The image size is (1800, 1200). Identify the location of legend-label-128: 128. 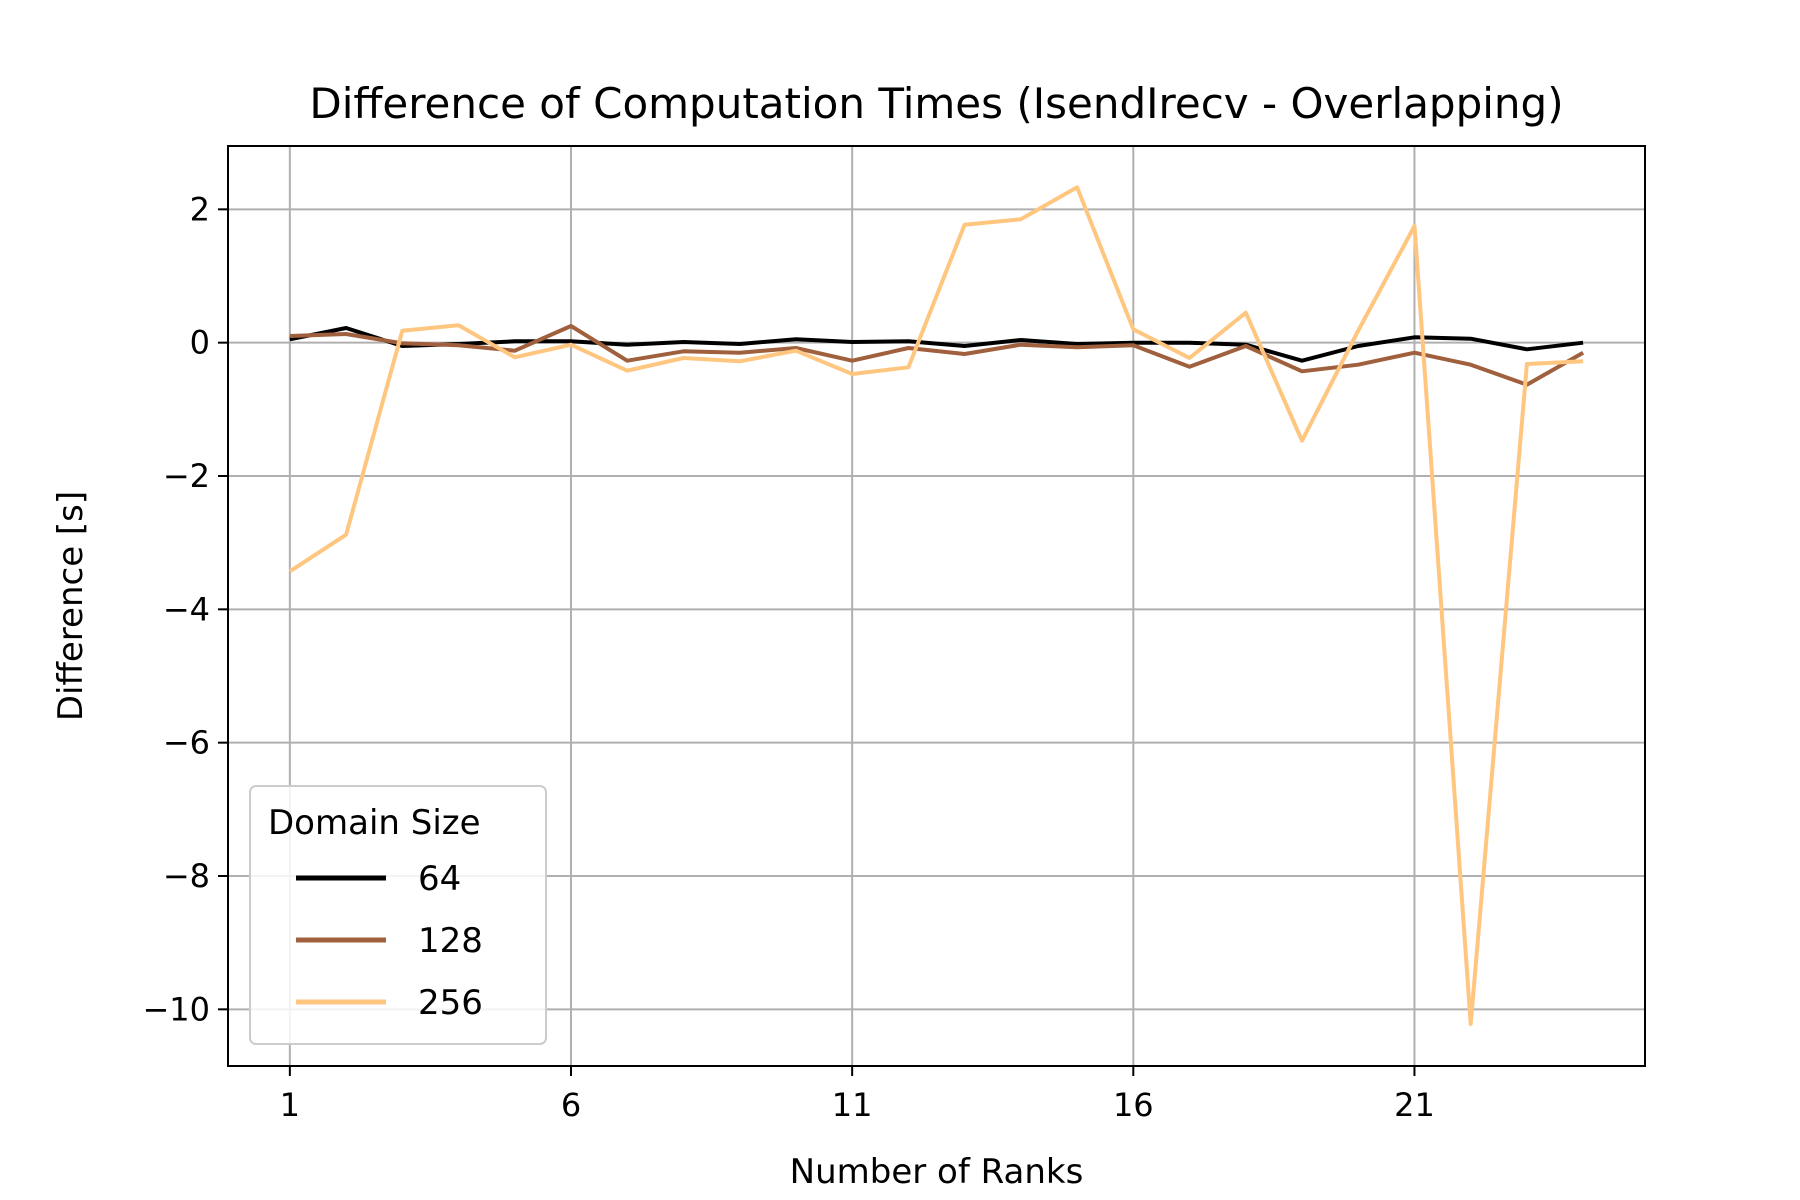
(450, 941).